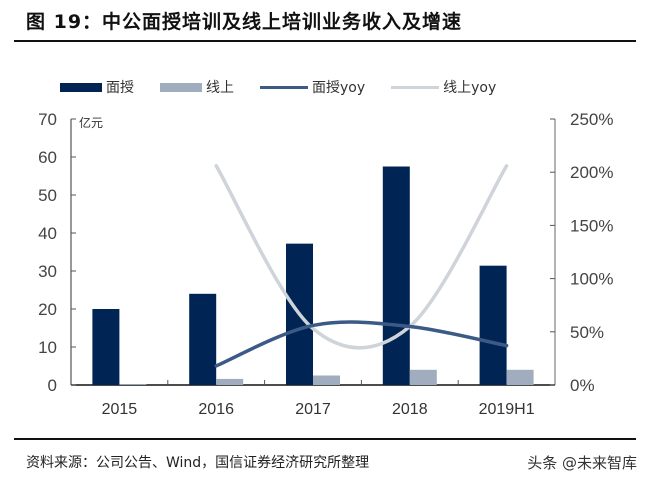 The width and height of the screenshot is (651, 485). Describe the element at coordinates (507, 409) in the screenshot. I see `x-tick-label: 2019H1` at that location.